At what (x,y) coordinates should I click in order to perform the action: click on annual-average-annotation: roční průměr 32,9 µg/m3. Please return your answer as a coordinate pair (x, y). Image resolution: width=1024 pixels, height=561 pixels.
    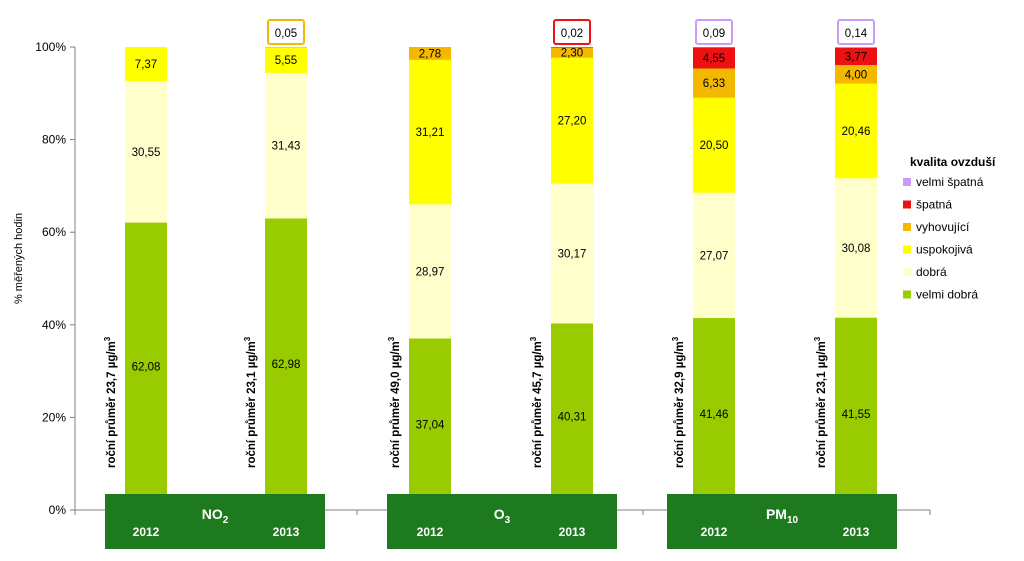
    Looking at the image, I should click on (678, 402).